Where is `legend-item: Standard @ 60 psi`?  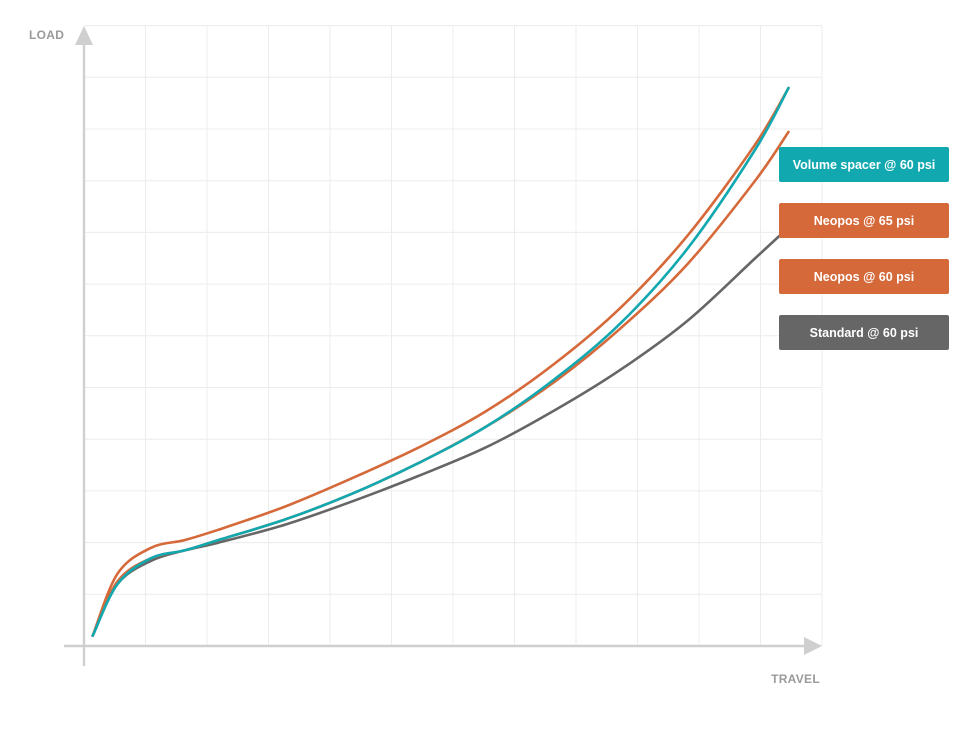 legend-item: Standard @ 60 psi is located at coordinates (864, 332).